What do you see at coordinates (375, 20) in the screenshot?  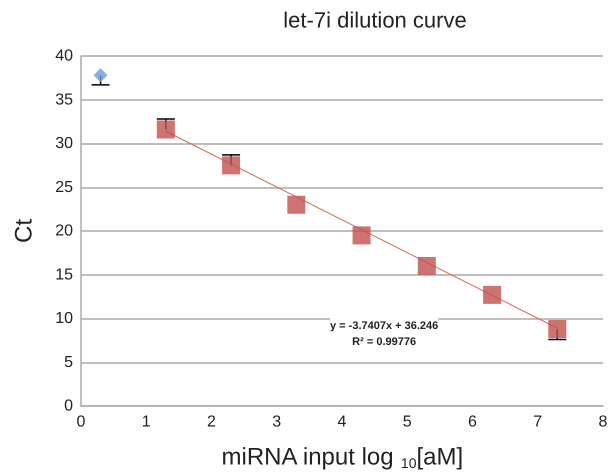 I see `chart-title: let-7i dilution curve` at bounding box center [375, 20].